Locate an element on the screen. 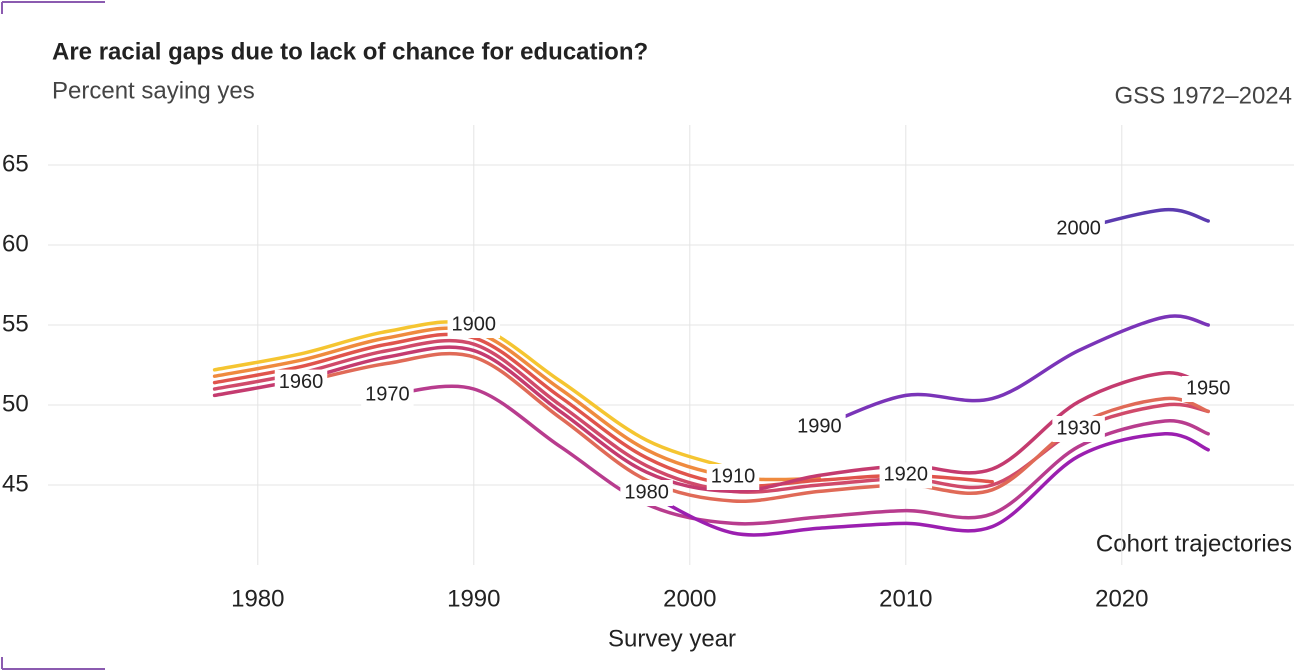  cohort-label-group: 1970 is located at coordinates (387, 395).